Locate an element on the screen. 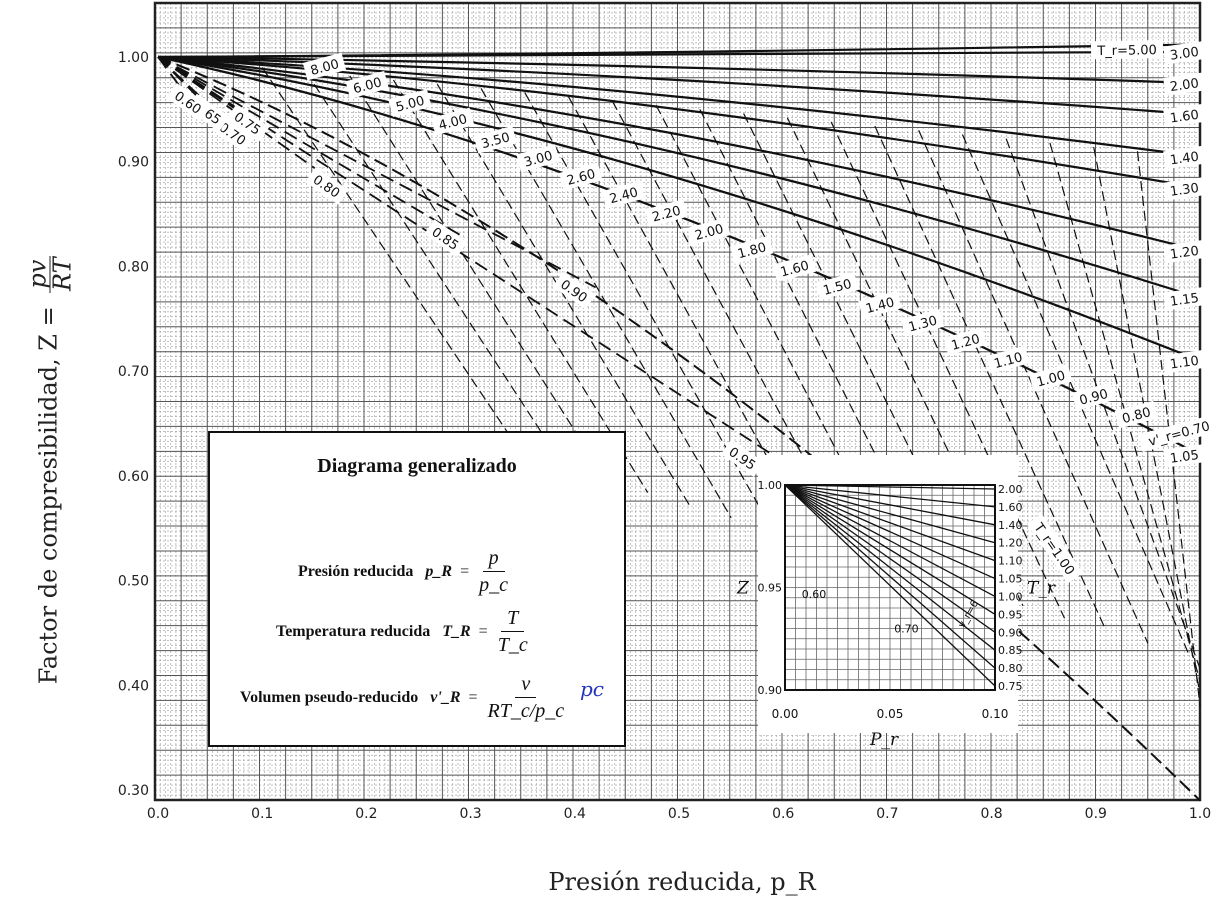 The width and height of the screenshot is (1224, 905). y-tick-label: 0.50 is located at coordinates (133, 582).